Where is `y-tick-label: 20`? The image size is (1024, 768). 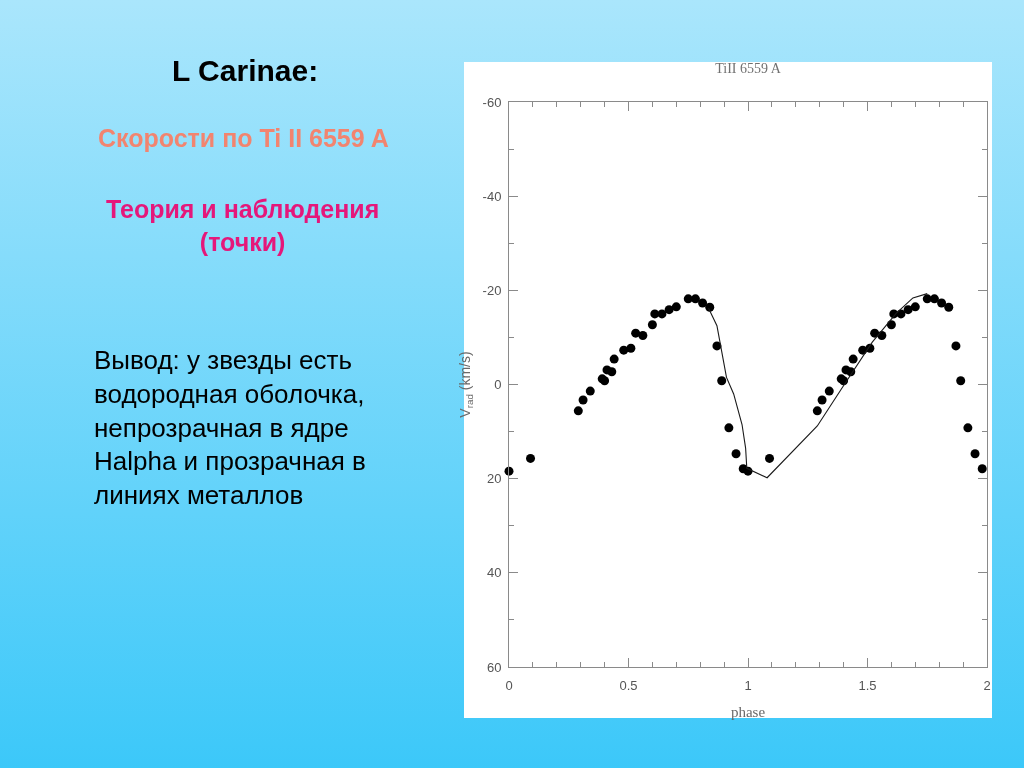
y-tick-label: 20 is located at coordinates (494, 479).